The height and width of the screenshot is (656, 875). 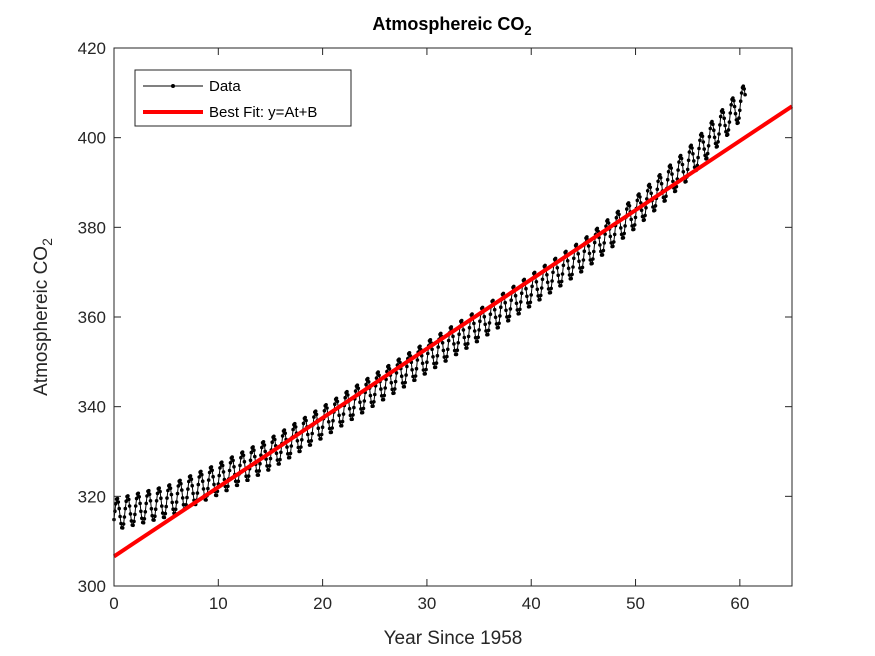 What do you see at coordinates (92, 227) in the screenshot?
I see `y-tick-label: 380` at bounding box center [92, 227].